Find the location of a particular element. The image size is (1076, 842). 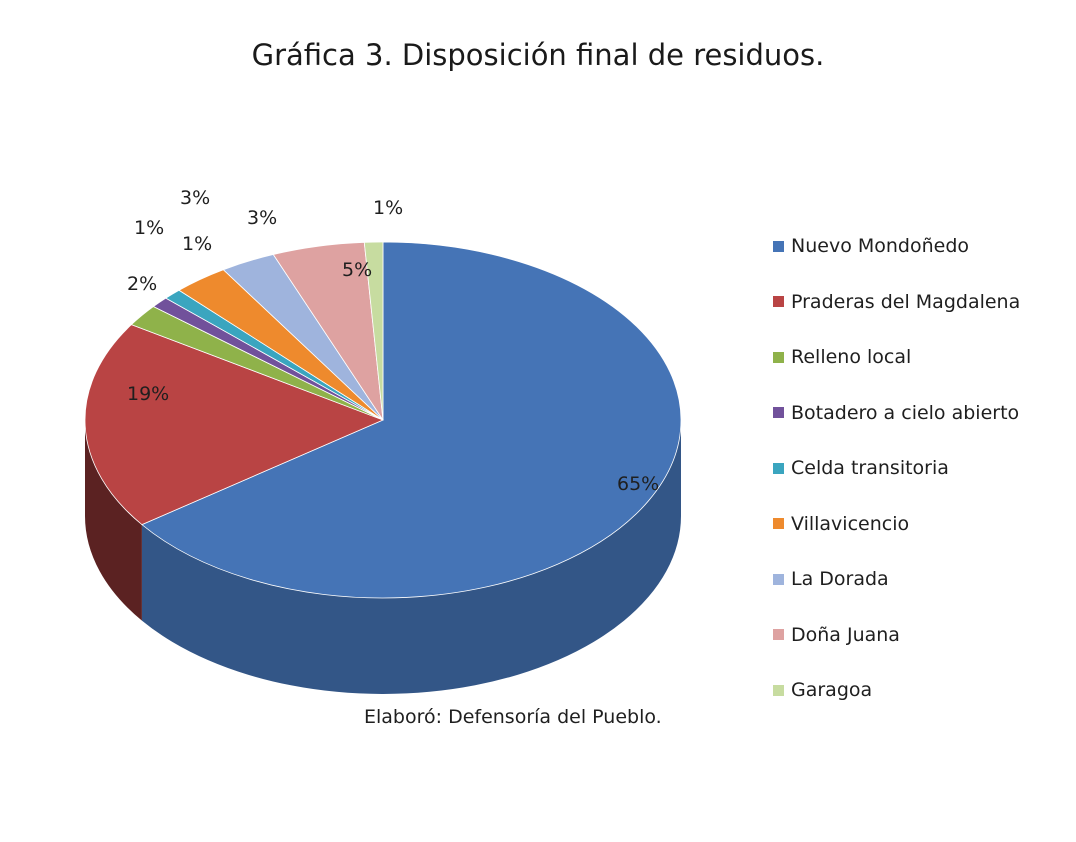

legend-item: Garagoa is located at coordinates (822, 690).